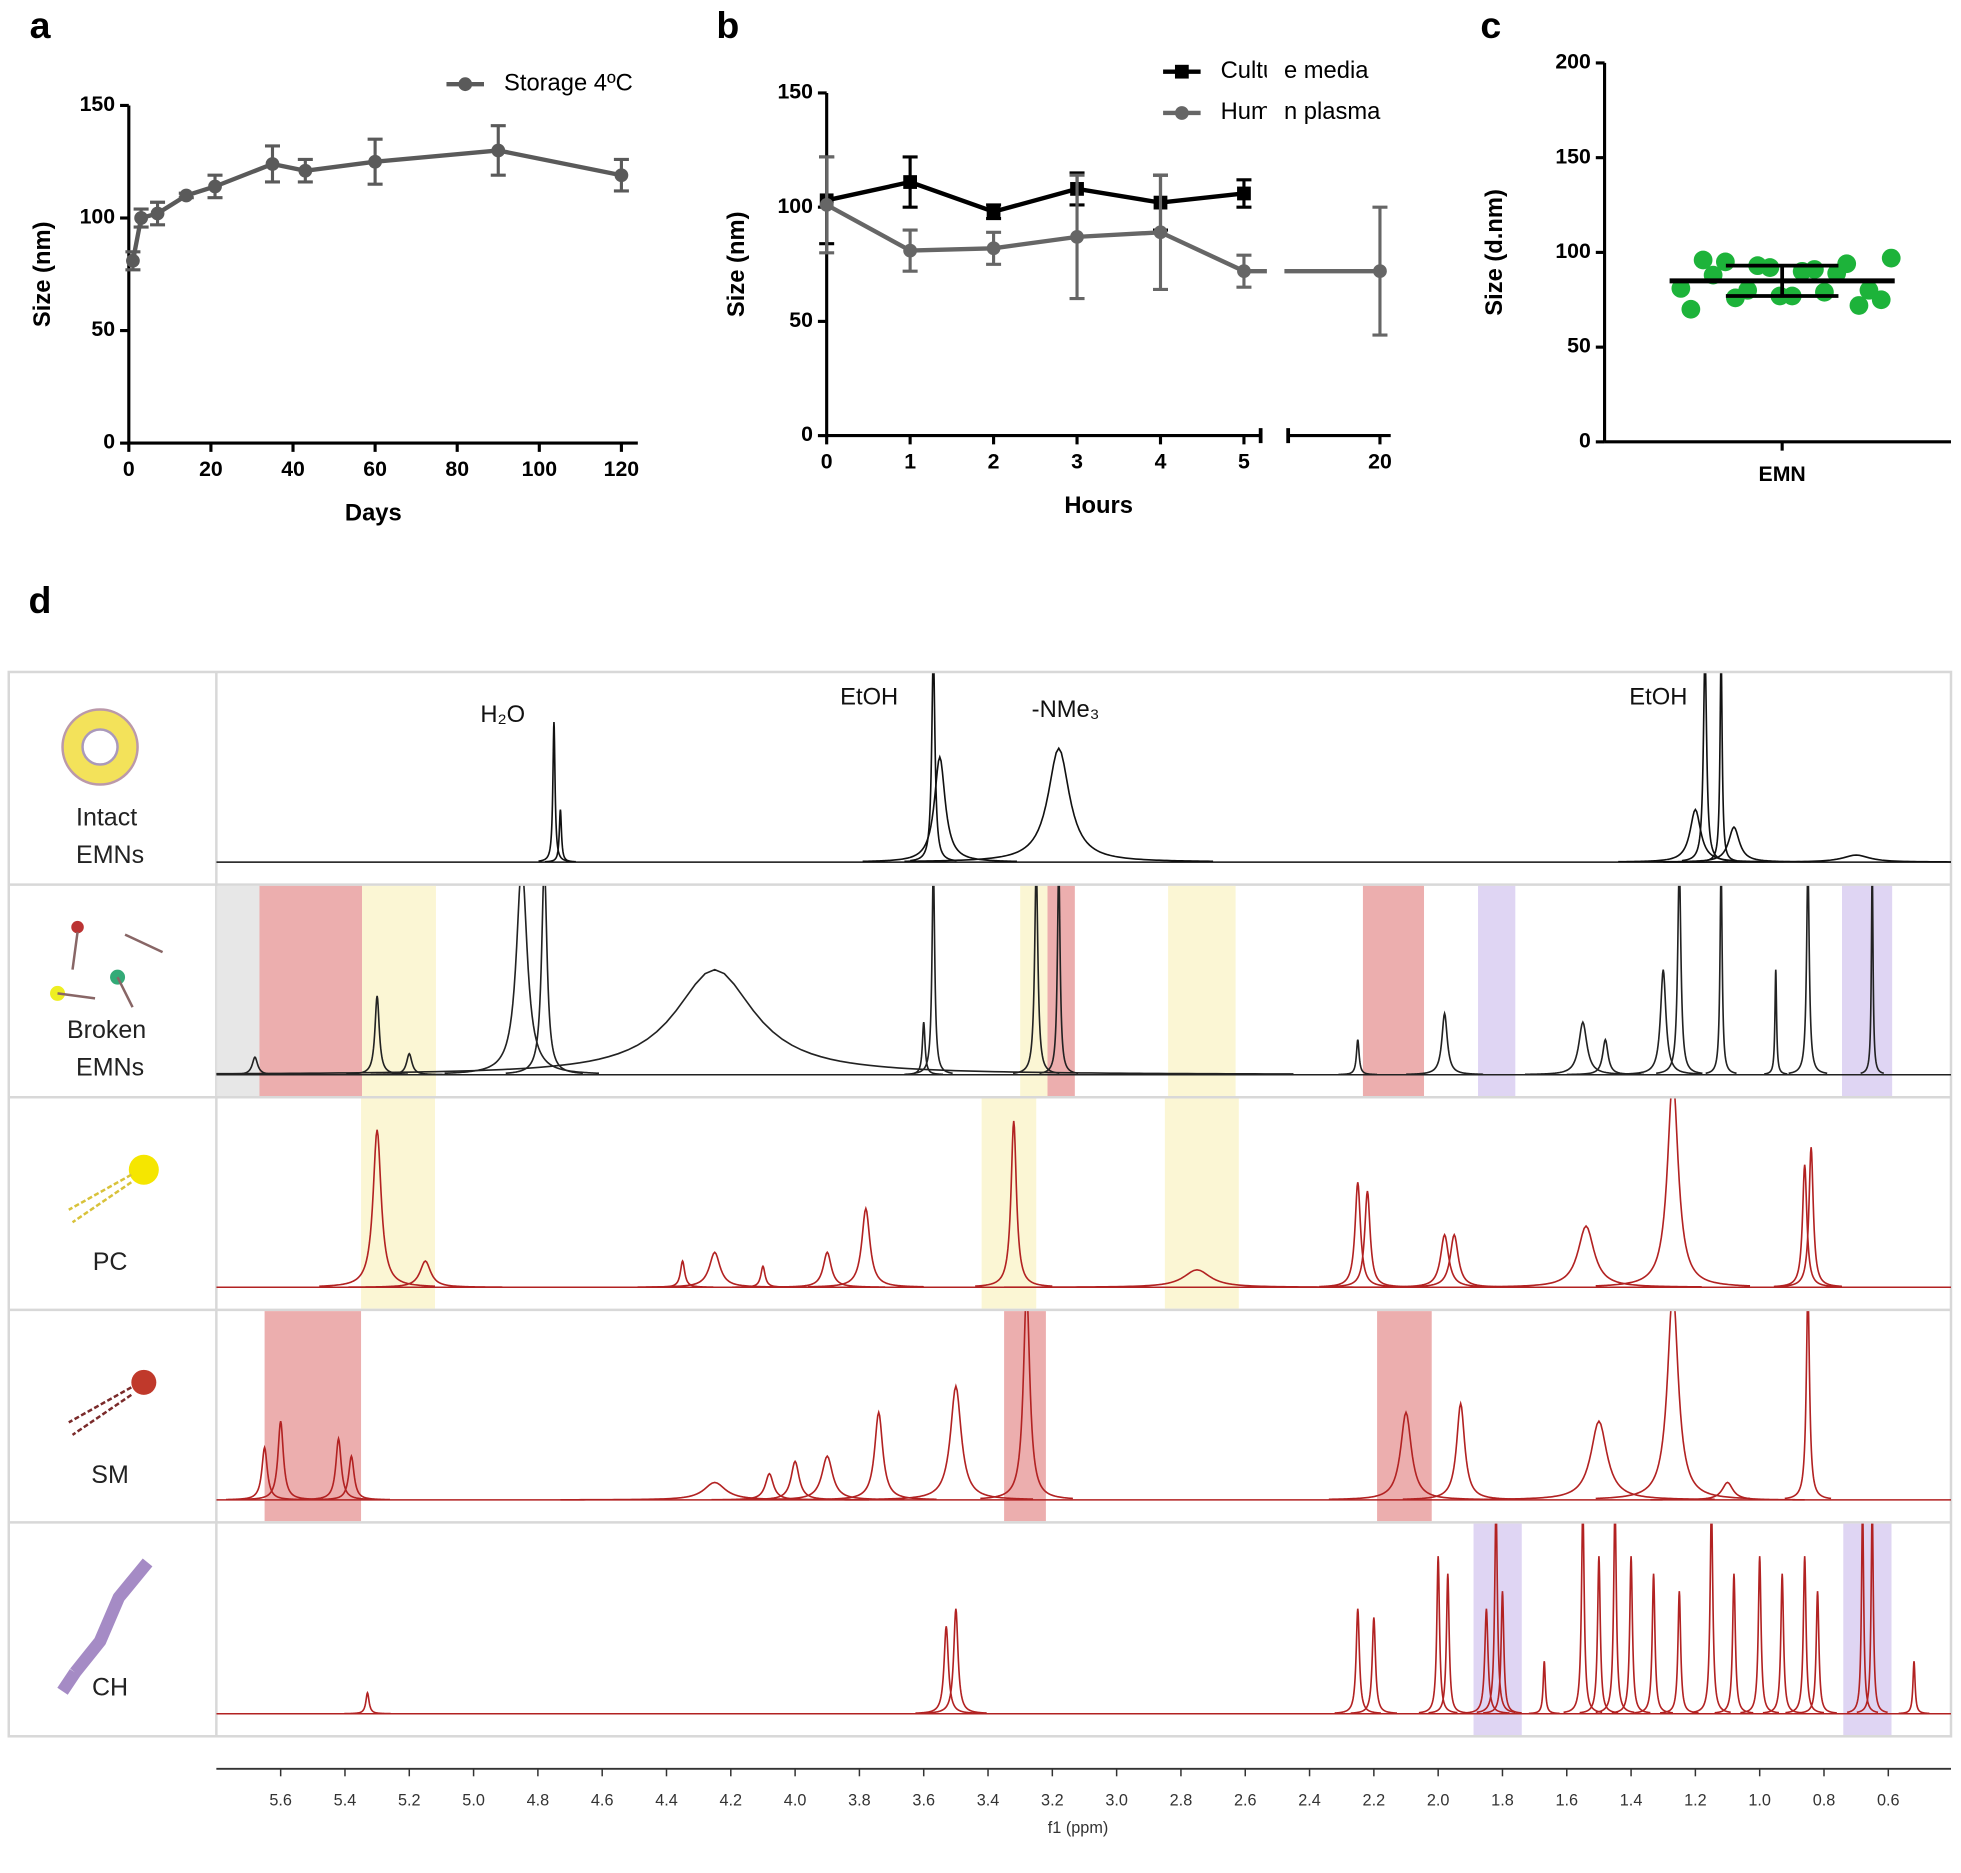 The width and height of the screenshot is (1961, 1873). What do you see at coordinates (539, 469) in the screenshot?
I see `x-tick-label: 100` at bounding box center [539, 469].